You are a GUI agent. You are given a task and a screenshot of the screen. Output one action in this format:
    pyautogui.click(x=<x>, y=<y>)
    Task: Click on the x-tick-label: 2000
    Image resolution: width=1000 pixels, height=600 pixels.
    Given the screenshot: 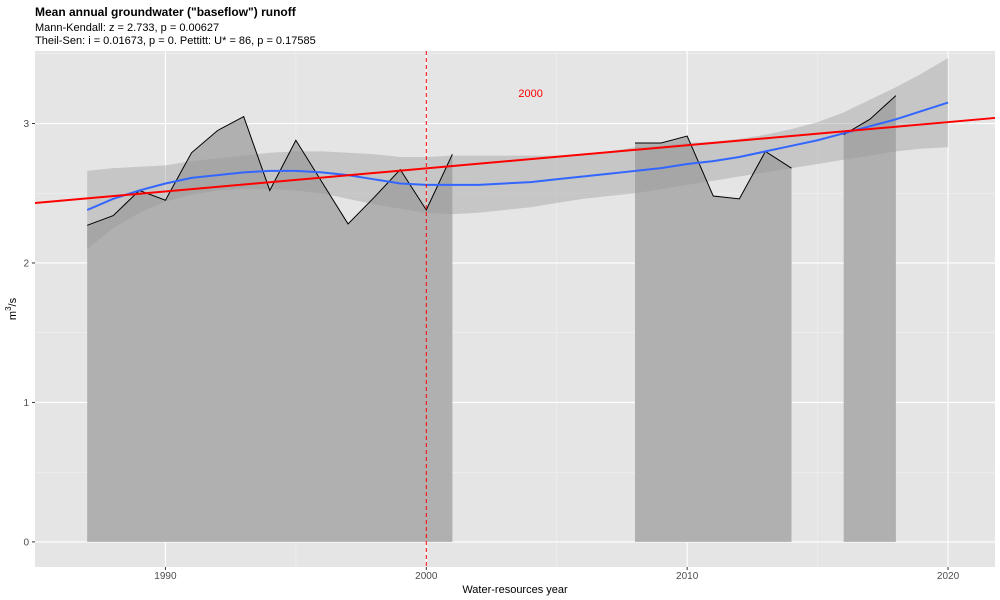 What is the action you would take?
    pyautogui.click(x=426, y=576)
    